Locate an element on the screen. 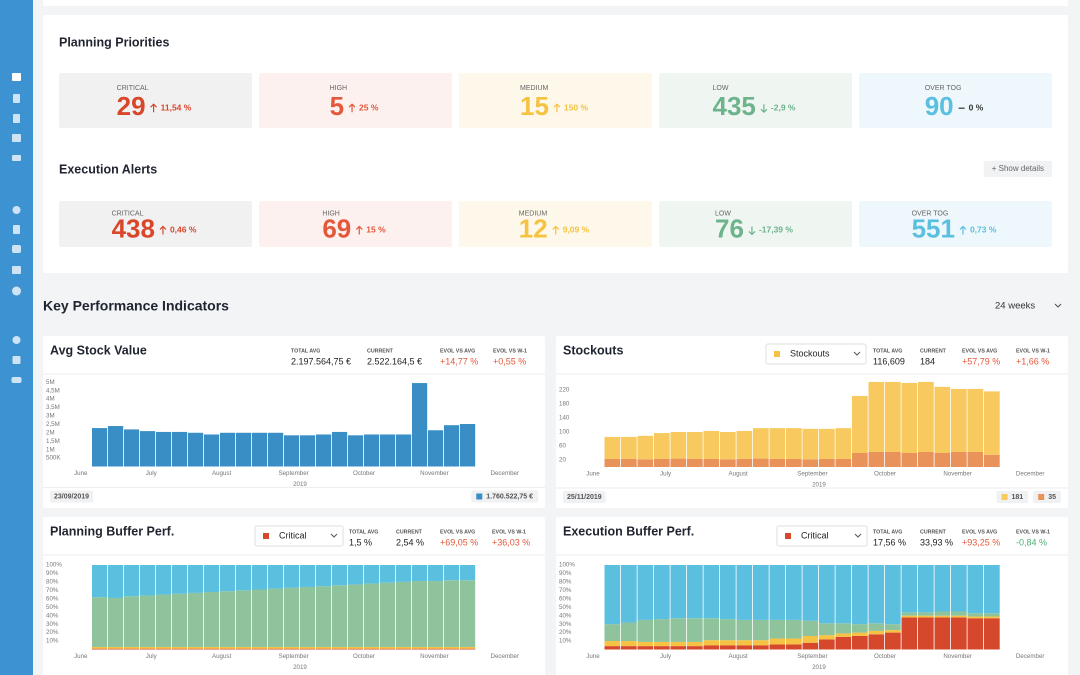 The image size is (1080, 675). selector-label: Stockouts is located at coordinates (810, 353).